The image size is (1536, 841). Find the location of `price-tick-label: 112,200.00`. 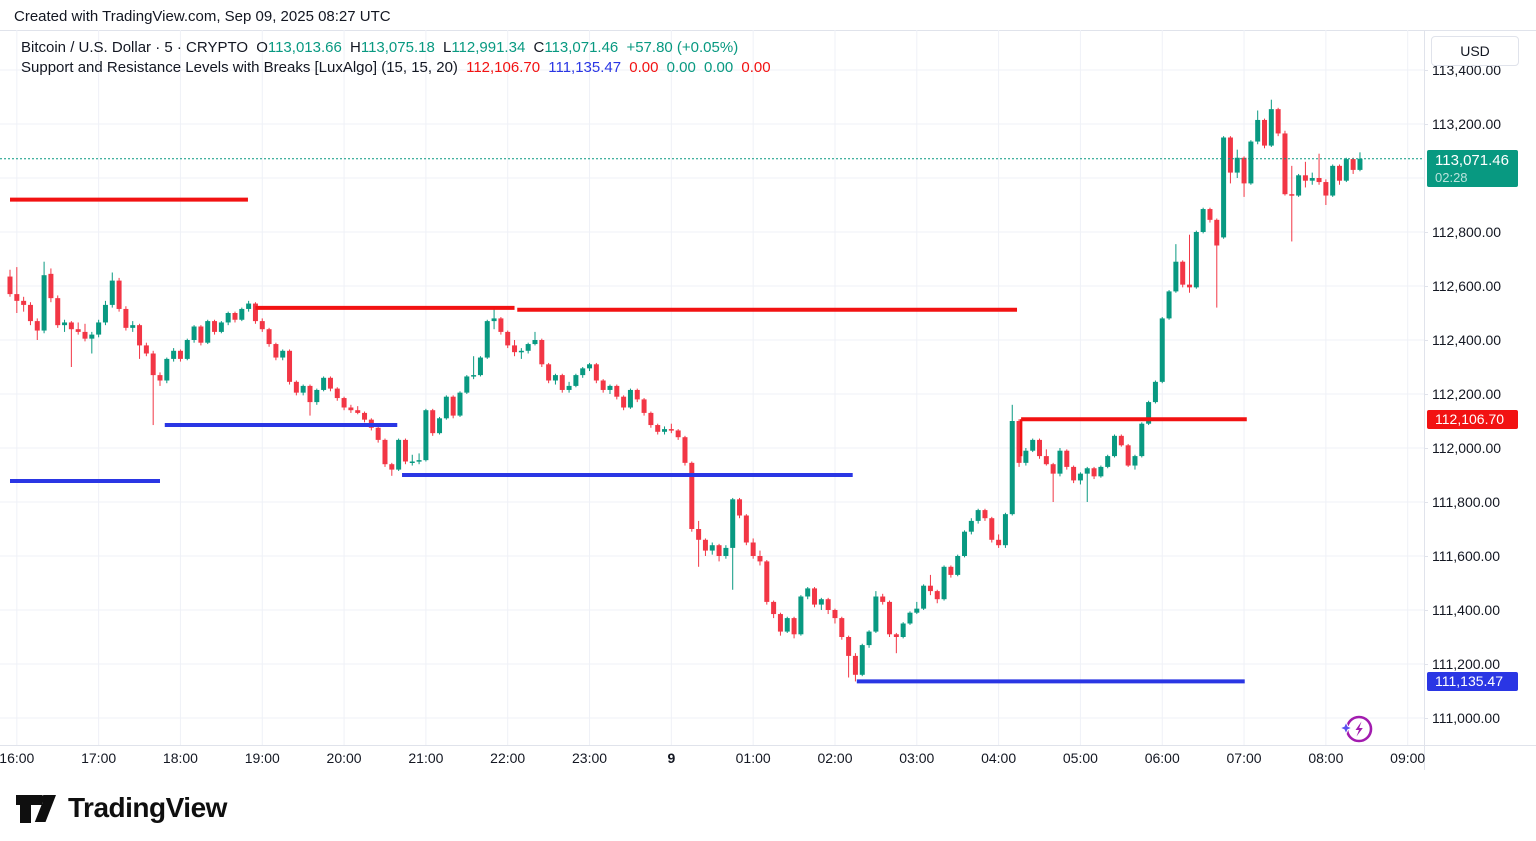

price-tick-label: 112,200.00 is located at coordinates (1467, 394).